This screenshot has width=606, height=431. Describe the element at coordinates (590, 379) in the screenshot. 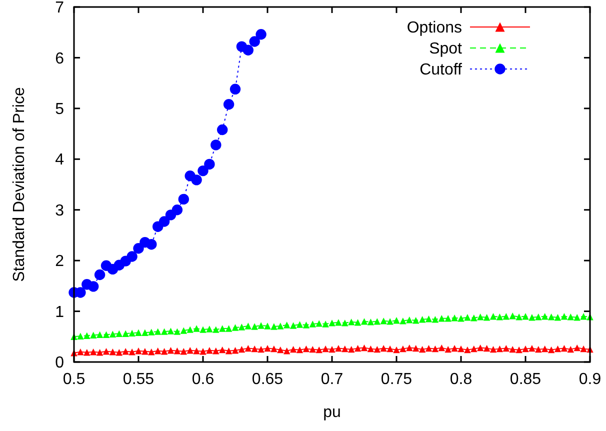

I see `x-tick-label: 0.9` at that location.